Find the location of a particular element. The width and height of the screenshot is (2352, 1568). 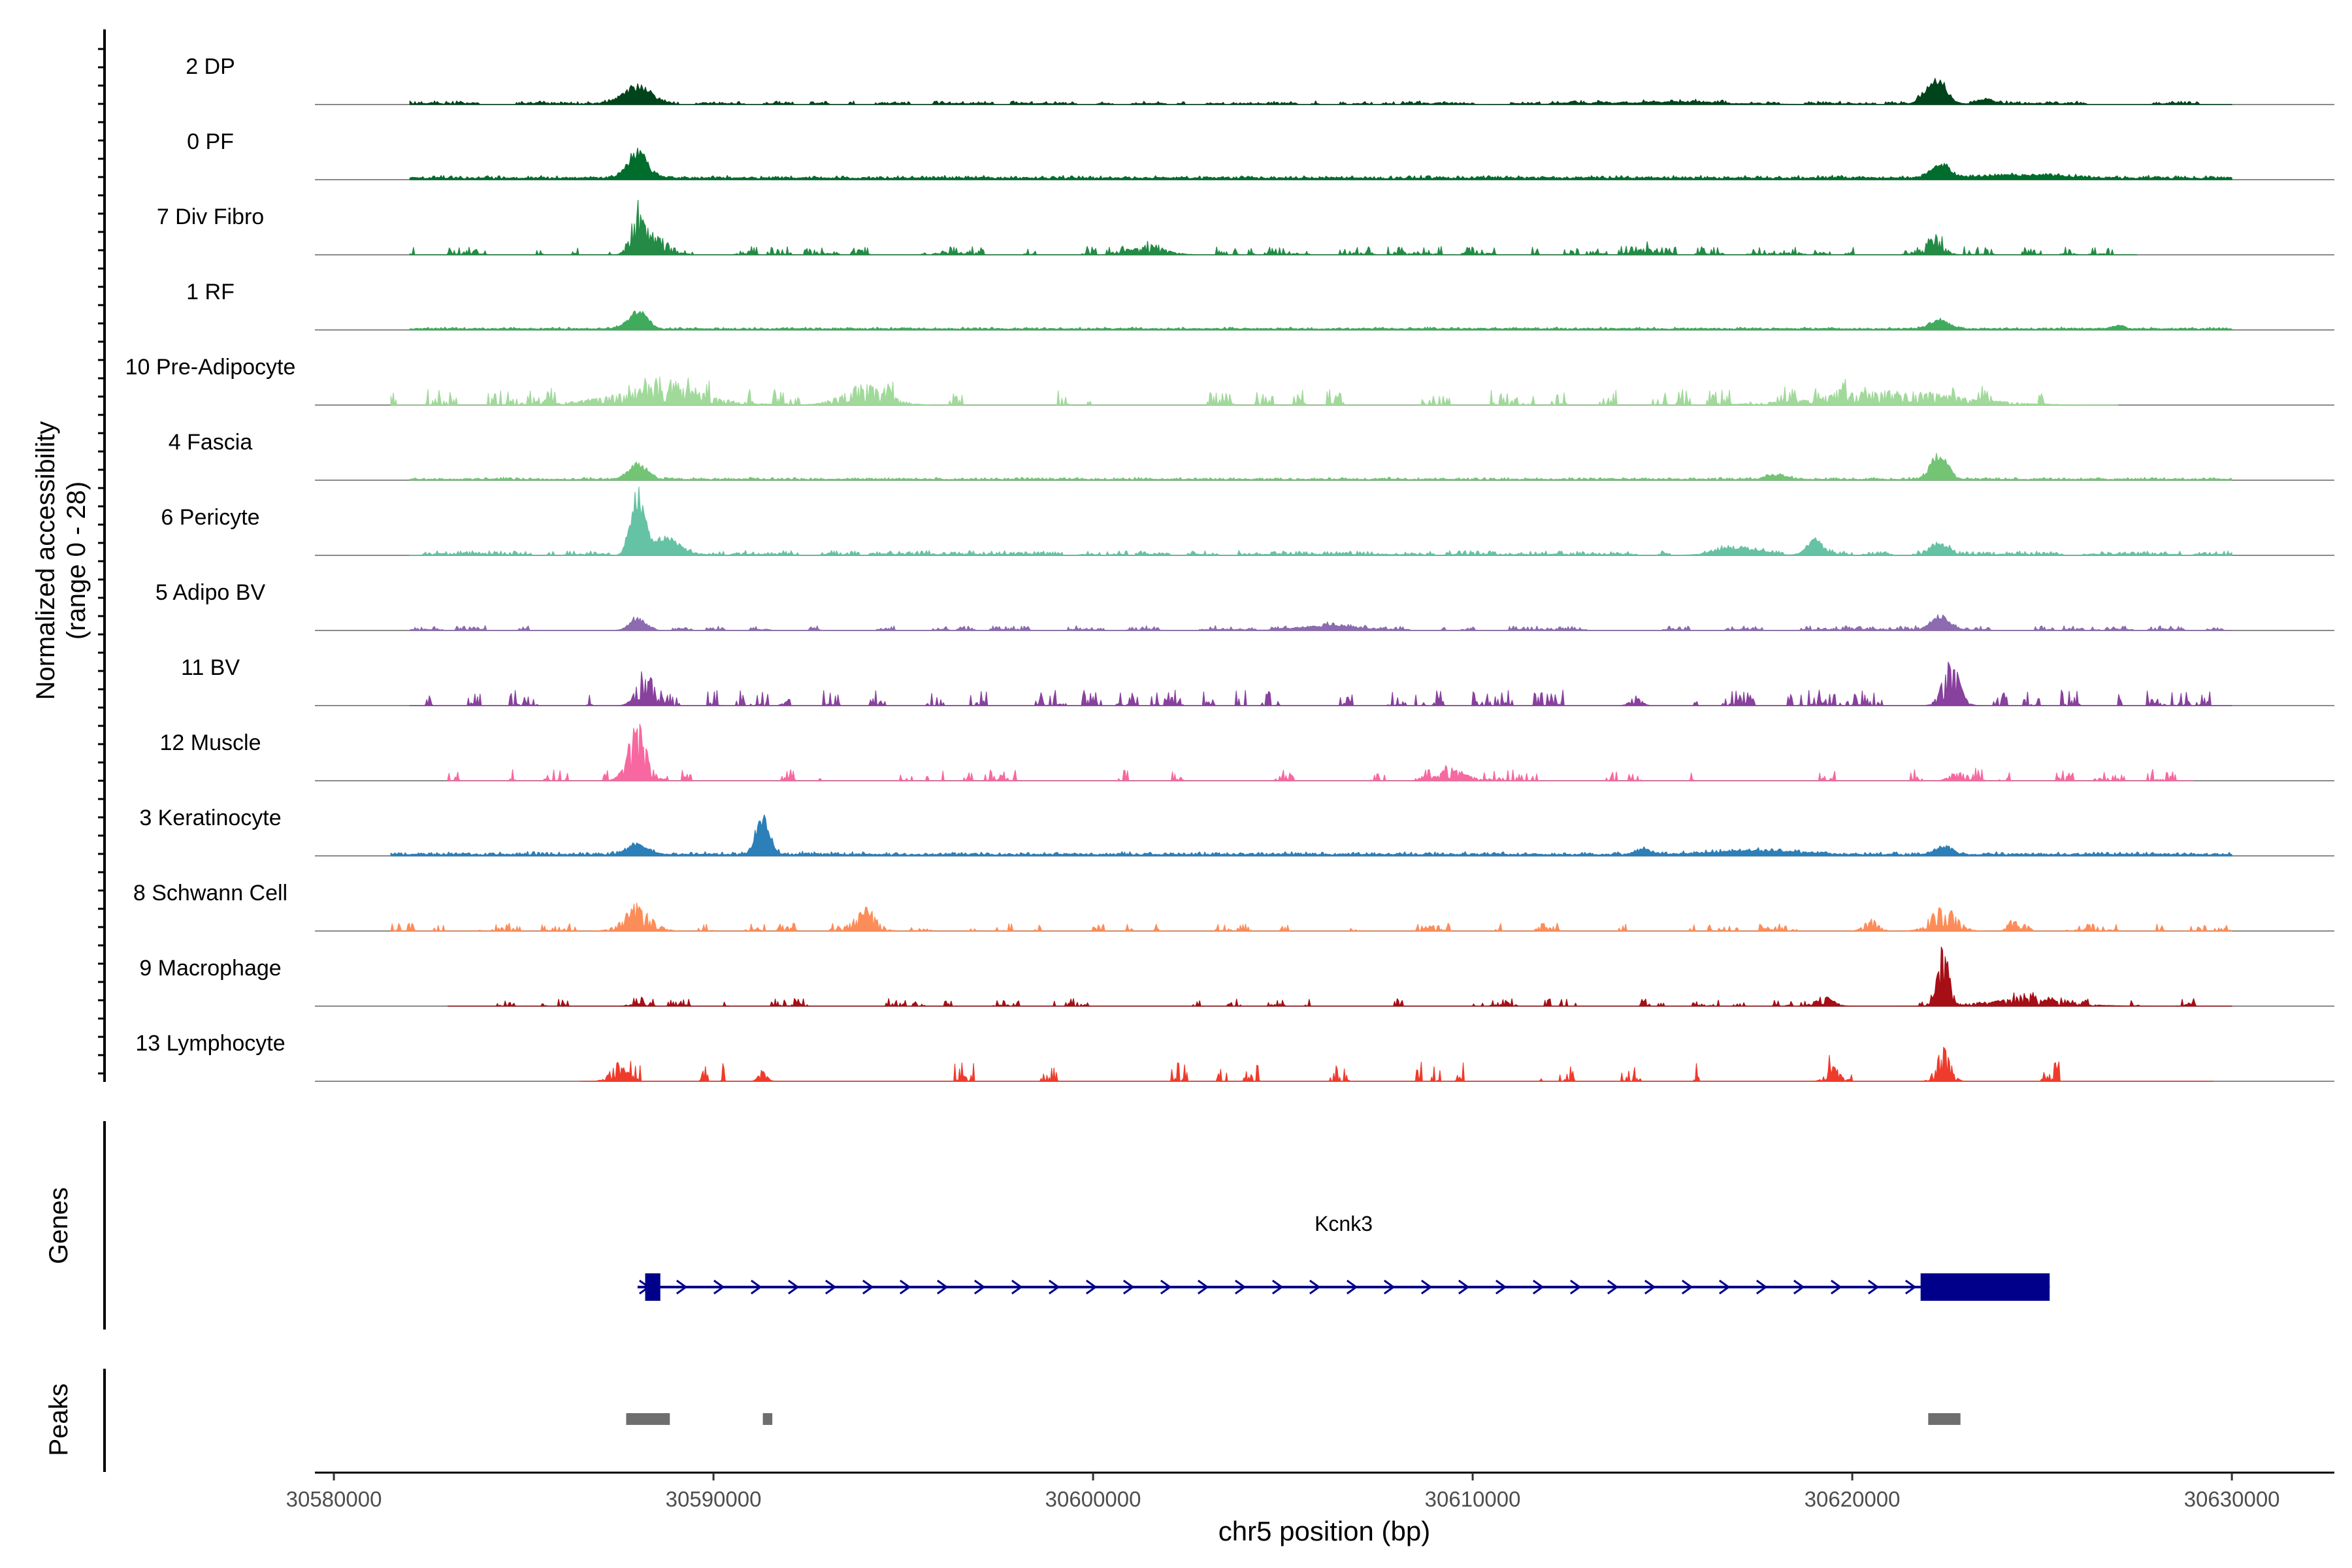

track-9-macrophage: 9 Macrophage is located at coordinates (1236, 976).